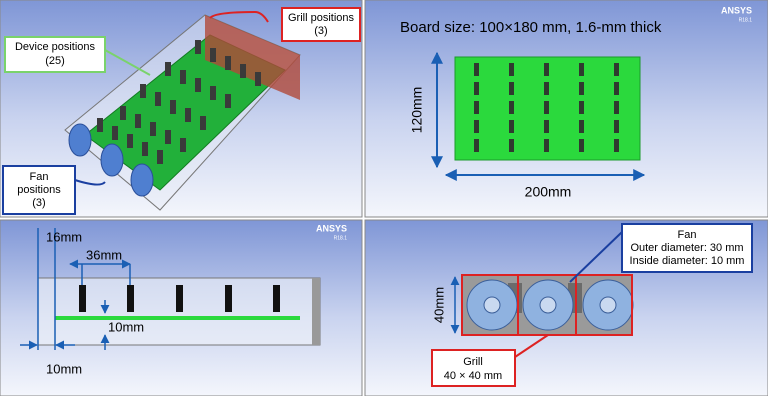 This screenshot has width=768, height=396. I want to click on dimensions, so click(75, 289).